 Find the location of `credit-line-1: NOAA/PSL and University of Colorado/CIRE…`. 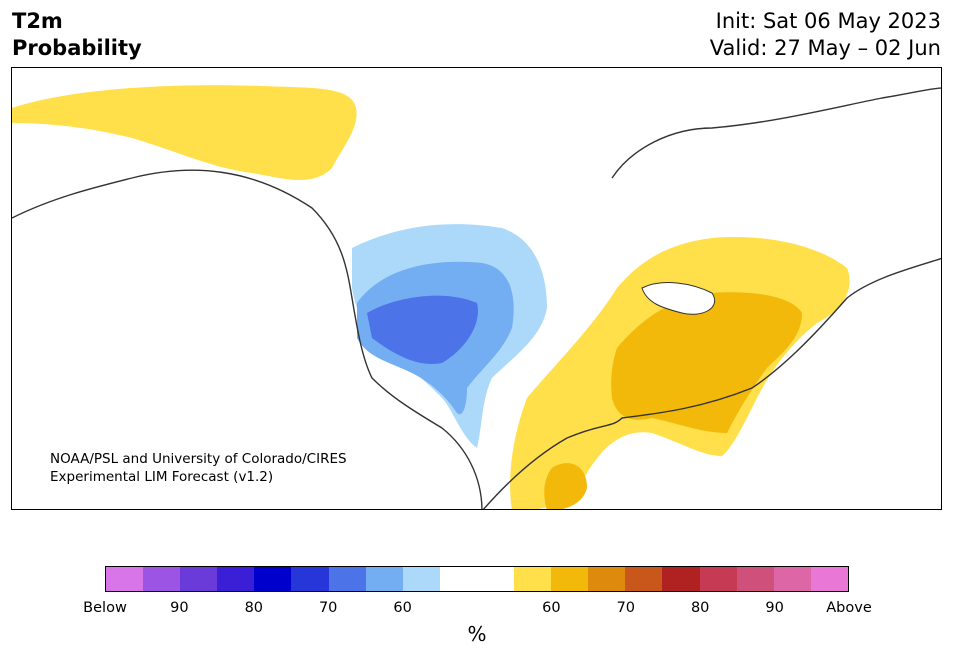

credit-line-1: NOAA/PSL and University of Colorado/CIRE… is located at coordinates (198, 459).